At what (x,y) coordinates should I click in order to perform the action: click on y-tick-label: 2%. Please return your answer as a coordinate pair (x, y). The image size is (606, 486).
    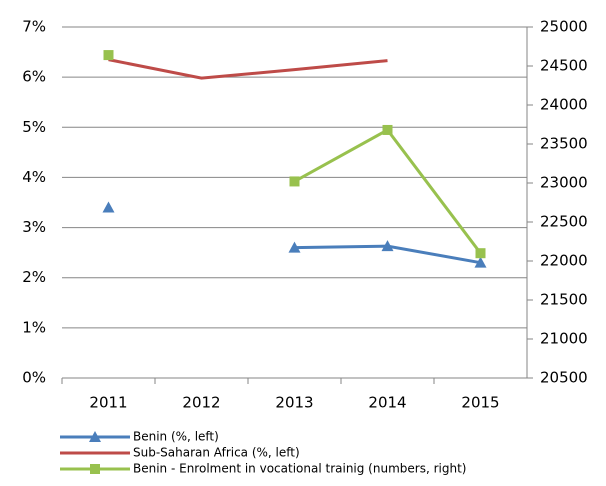
    Looking at the image, I should click on (34, 277).